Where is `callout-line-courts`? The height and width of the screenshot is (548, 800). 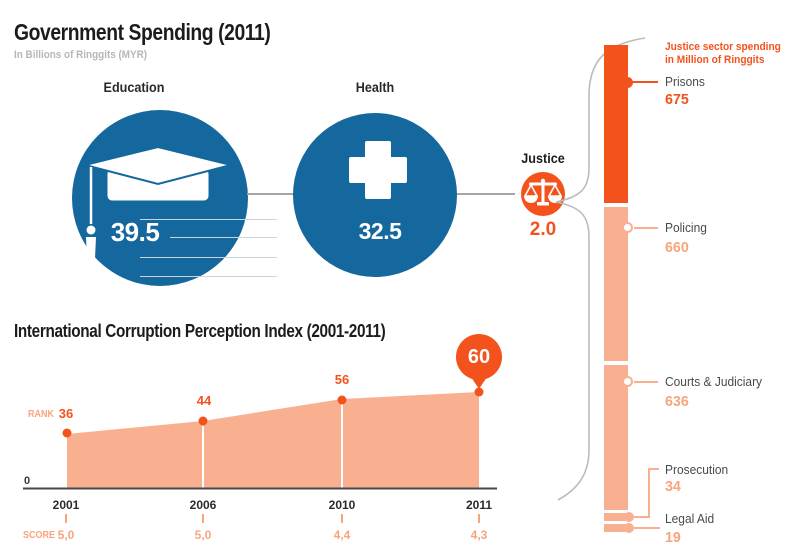
callout-line-courts is located at coordinates (646, 382).